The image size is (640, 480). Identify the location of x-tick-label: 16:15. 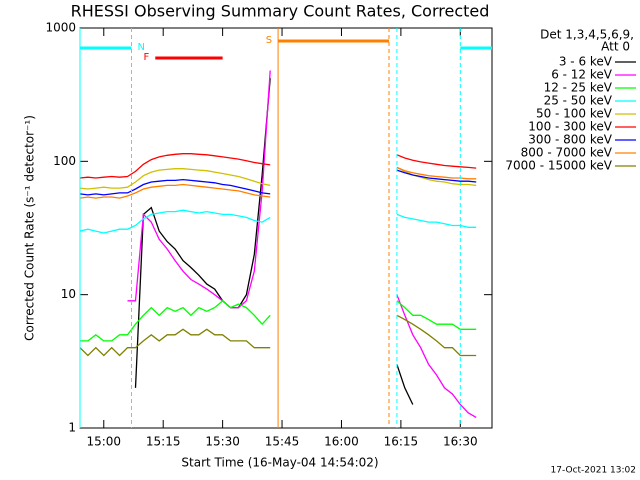
(401, 442).